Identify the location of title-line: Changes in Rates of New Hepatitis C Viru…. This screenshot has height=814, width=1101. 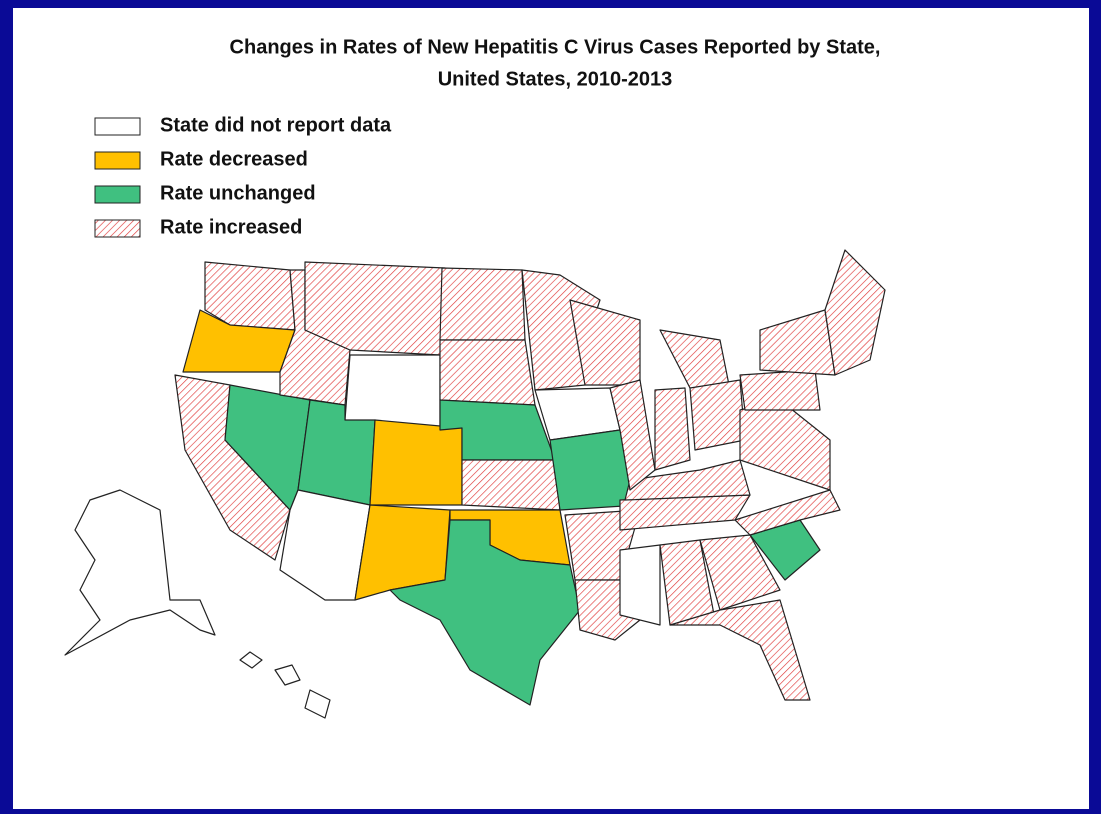
(555, 47).